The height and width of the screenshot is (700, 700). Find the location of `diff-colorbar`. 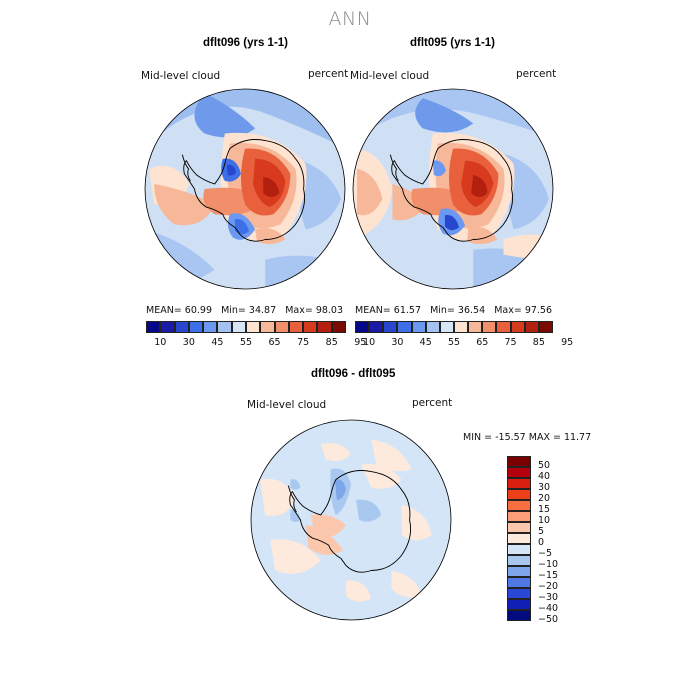

diff-colorbar is located at coordinates (519, 538).